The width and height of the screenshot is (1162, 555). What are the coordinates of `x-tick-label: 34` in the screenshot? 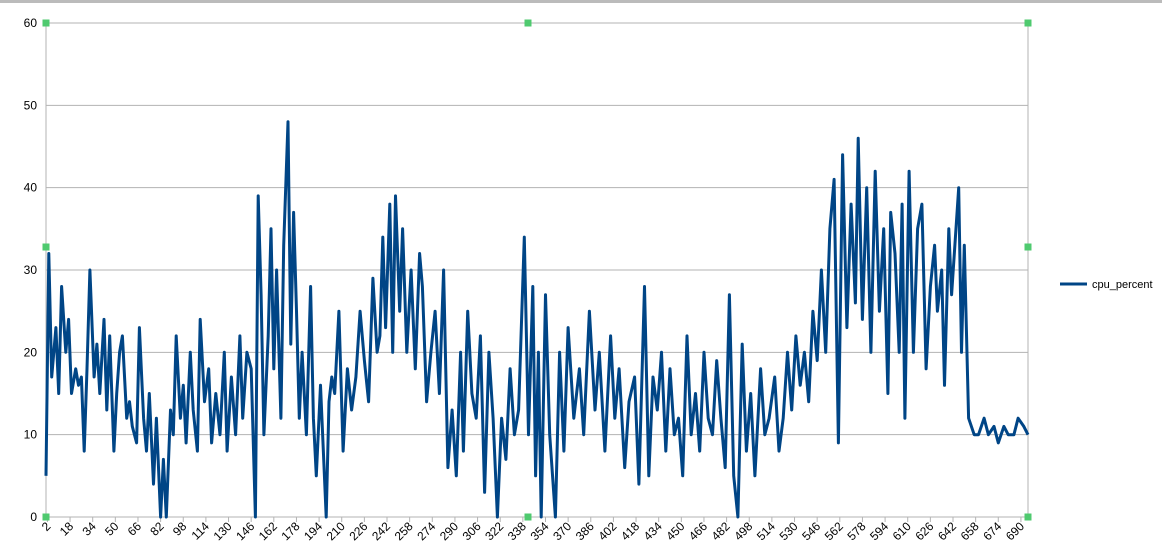 It's located at (89, 529).